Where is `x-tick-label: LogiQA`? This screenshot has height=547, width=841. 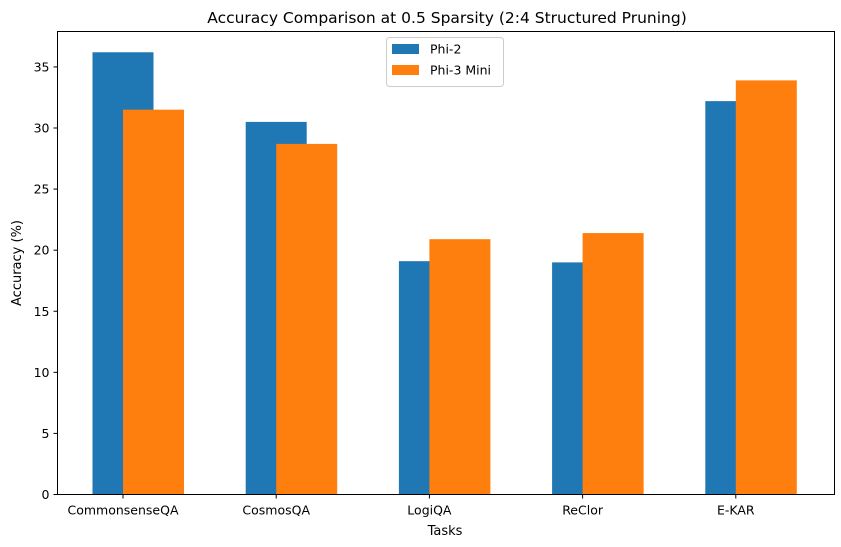
x-tick-label: LogiQA is located at coordinates (429, 510).